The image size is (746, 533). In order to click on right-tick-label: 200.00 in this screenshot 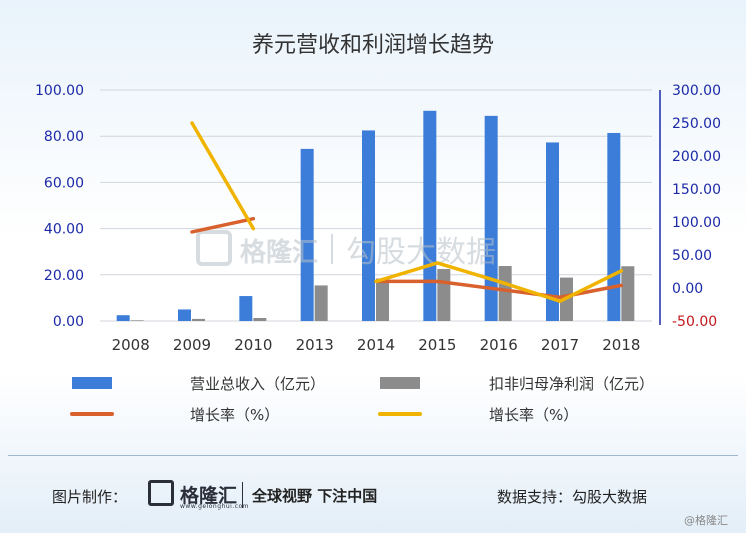, I will do `click(696, 157)`.